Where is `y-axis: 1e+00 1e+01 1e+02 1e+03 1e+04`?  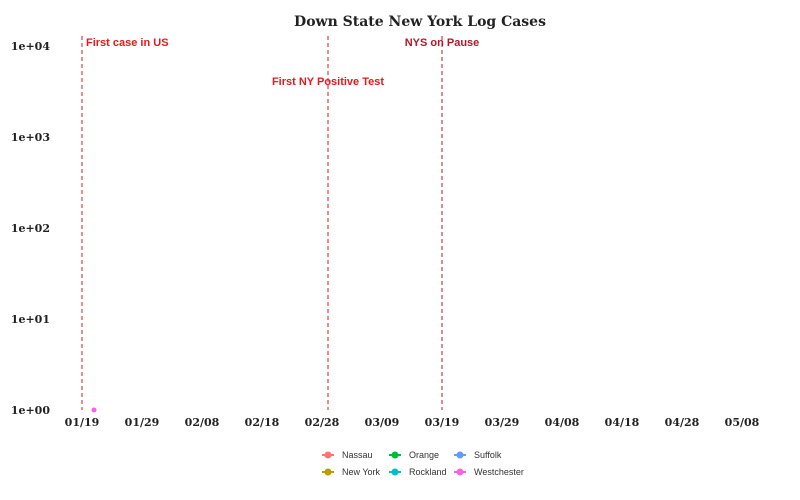
y-axis: 1e+00 1e+01 1e+02 1e+03 1e+04 is located at coordinates (31, 228).